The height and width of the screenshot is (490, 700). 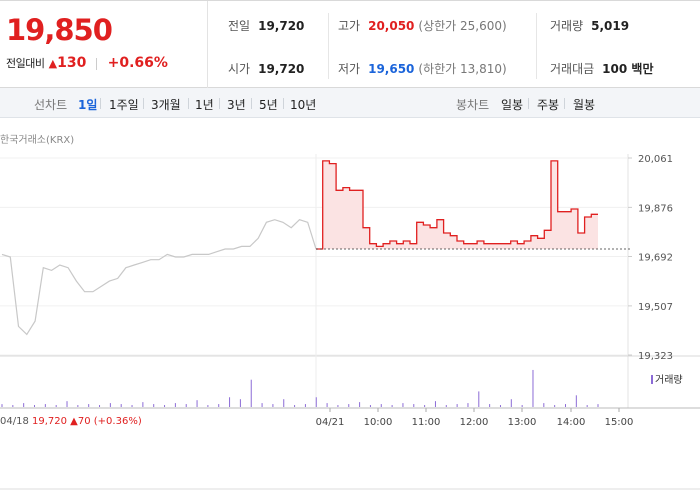 What do you see at coordinates (571, 422) in the screenshot?
I see `x-tick-label: 14:00` at bounding box center [571, 422].